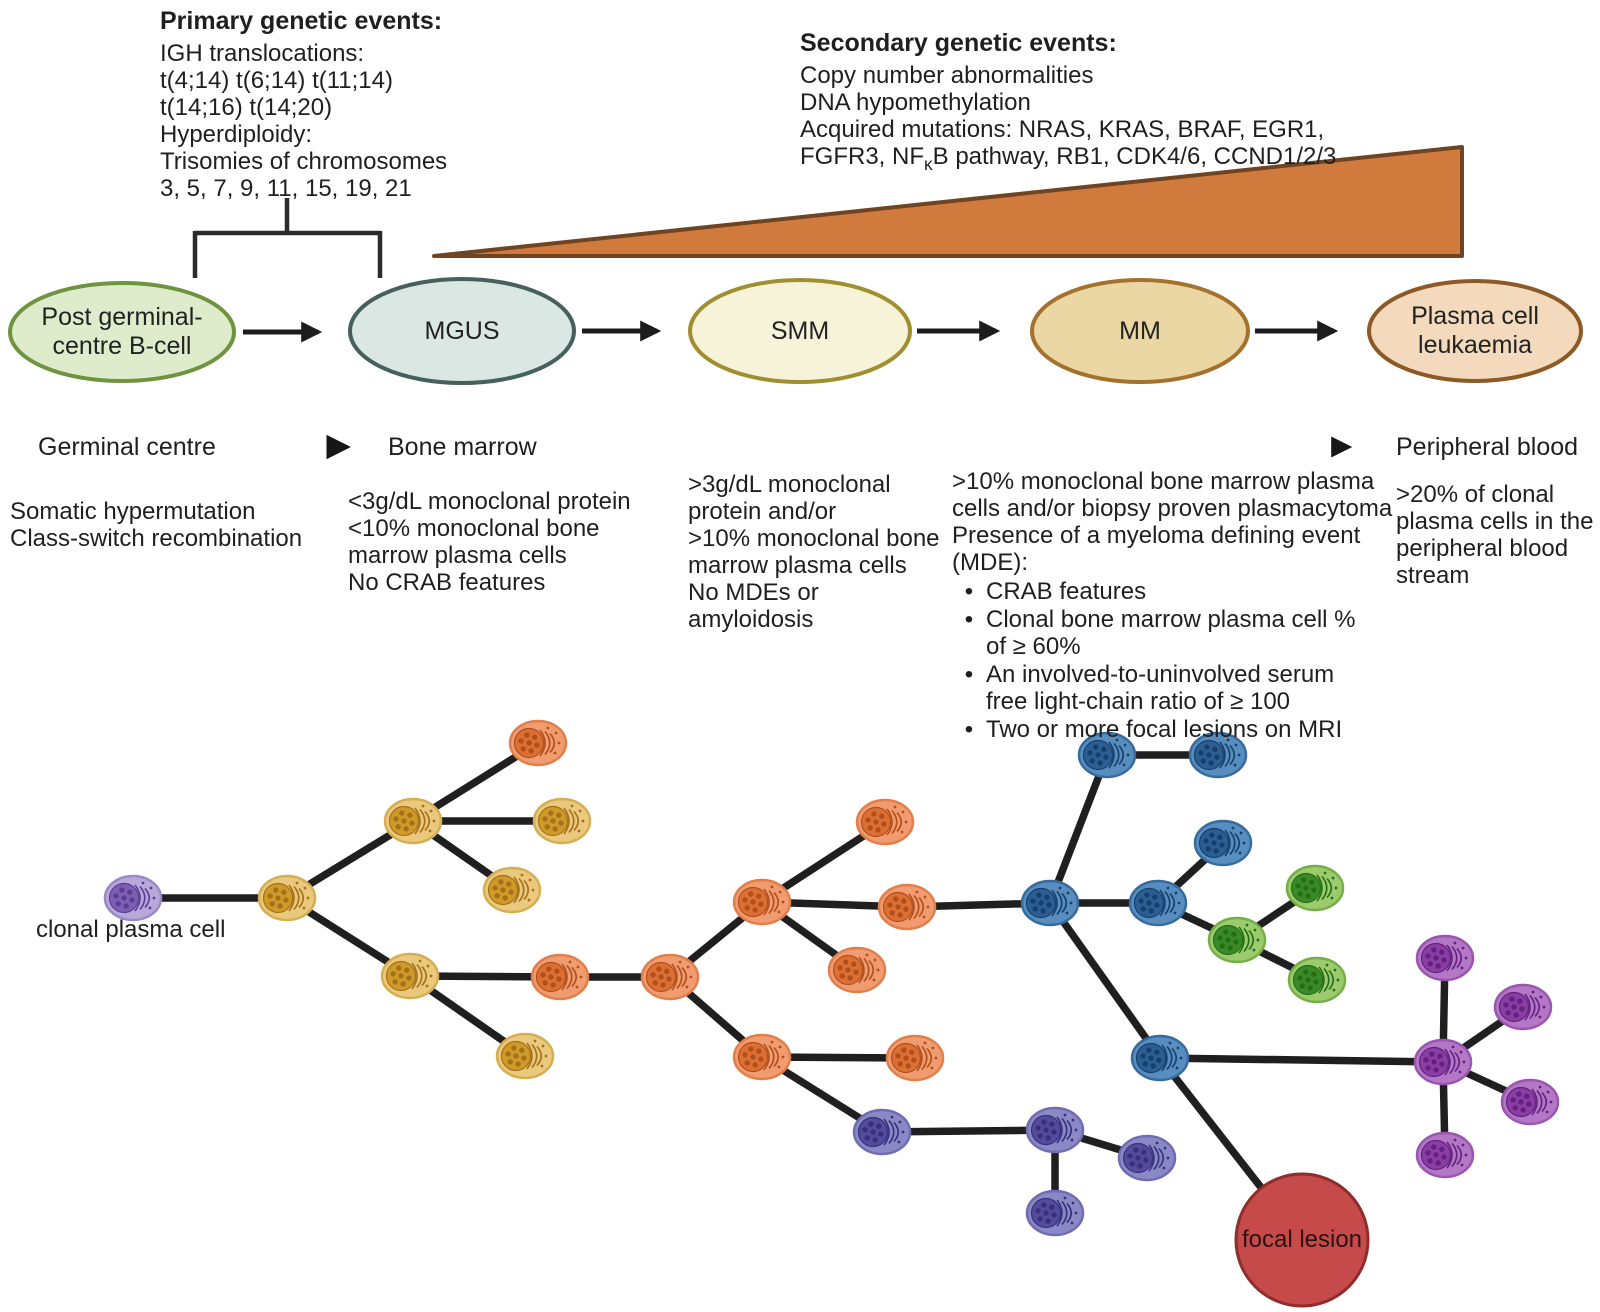 Image resolution: width=1600 pixels, height=1312 pixels. I want to click on plasma-cell-G2, so click(1218, 755).